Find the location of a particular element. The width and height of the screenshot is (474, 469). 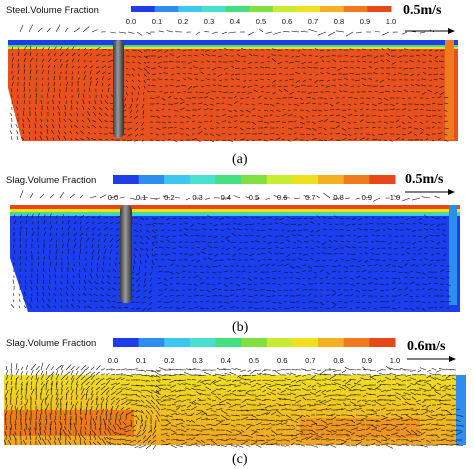

colorbar-tick-label: 1.0 is located at coordinates (395, 197).